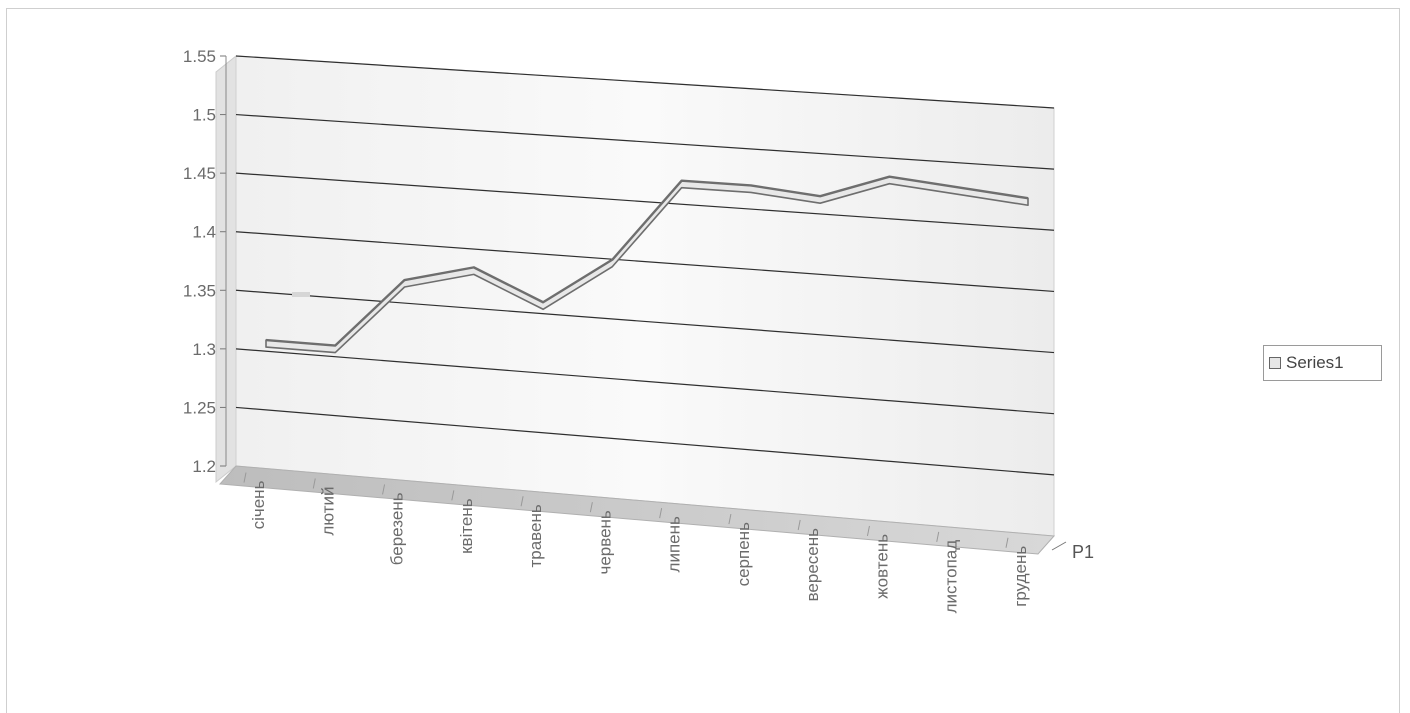 The width and height of the screenshot is (1410, 713). What do you see at coordinates (881, 566) in the screenshot?
I see `x-tick-label: жовтень` at bounding box center [881, 566].